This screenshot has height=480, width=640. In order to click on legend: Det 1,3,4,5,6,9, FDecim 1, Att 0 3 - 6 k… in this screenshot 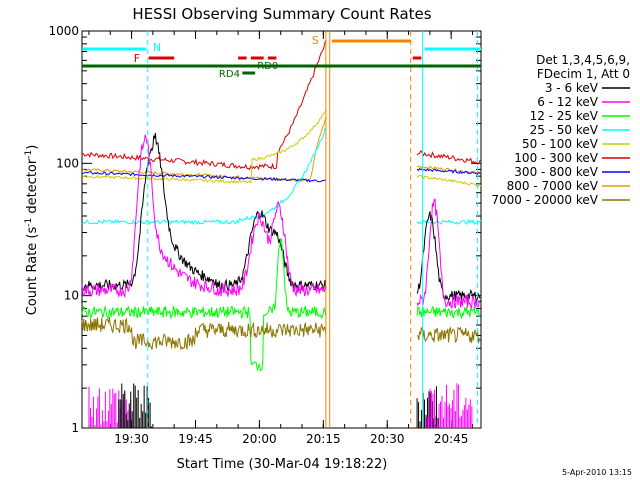, I will do `click(560, 130)`.